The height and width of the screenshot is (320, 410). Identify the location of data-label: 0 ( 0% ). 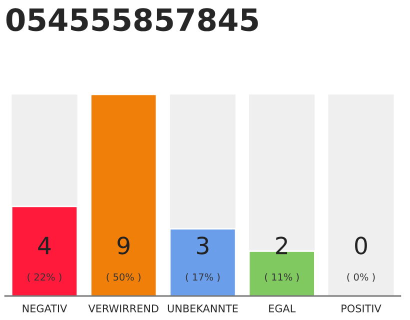
(361, 259).